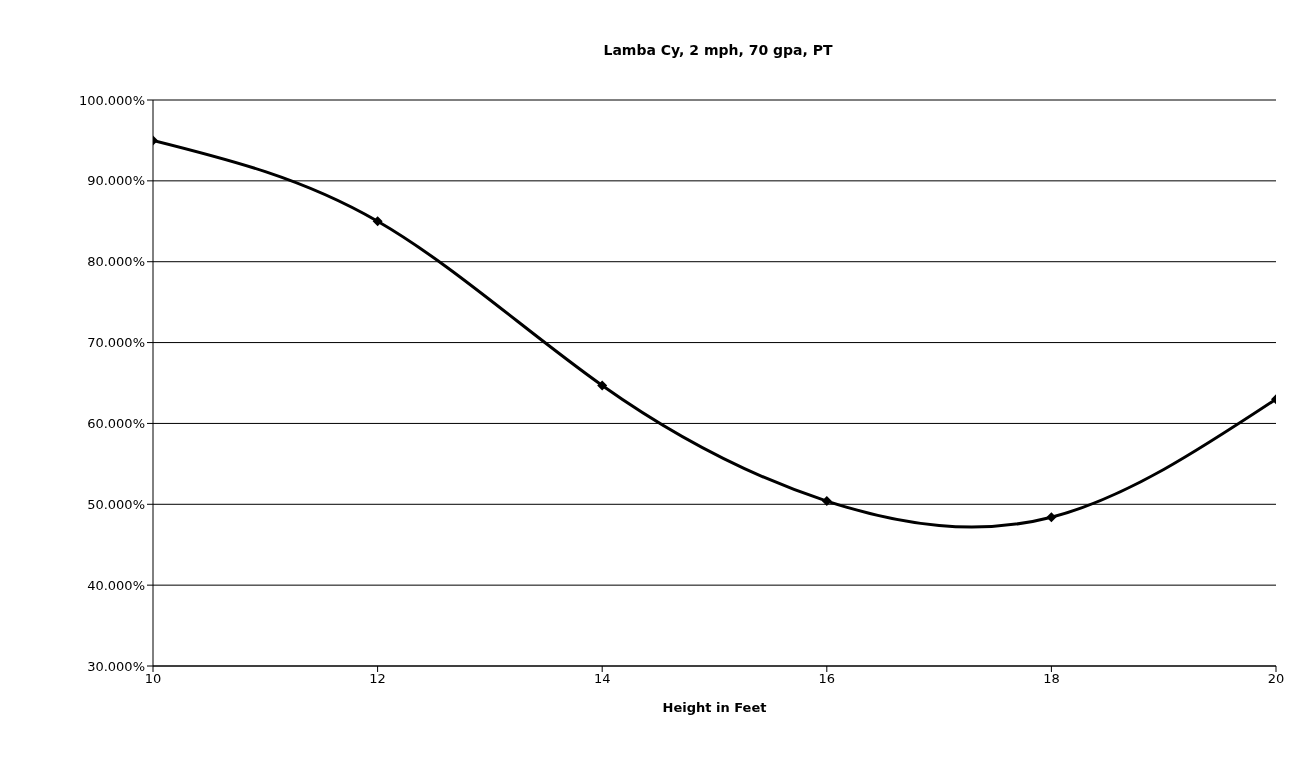 The height and width of the screenshot is (757, 1300). What do you see at coordinates (116, 181) in the screenshot?
I see `y-tick-label: 90.000%` at bounding box center [116, 181].